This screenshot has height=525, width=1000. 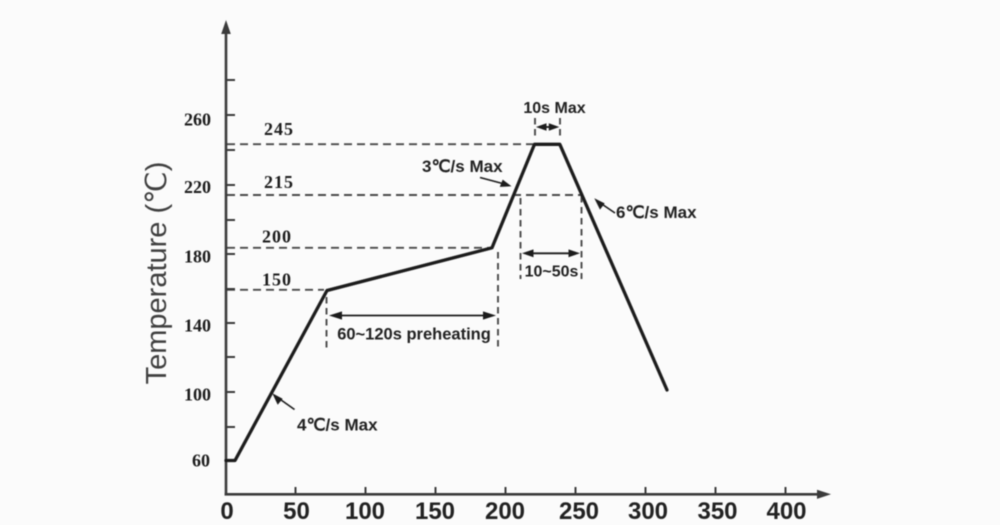 What do you see at coordinates (197, 257) in the screenshot?
I see `svg-text: 180` at bounding box center [197, 257].